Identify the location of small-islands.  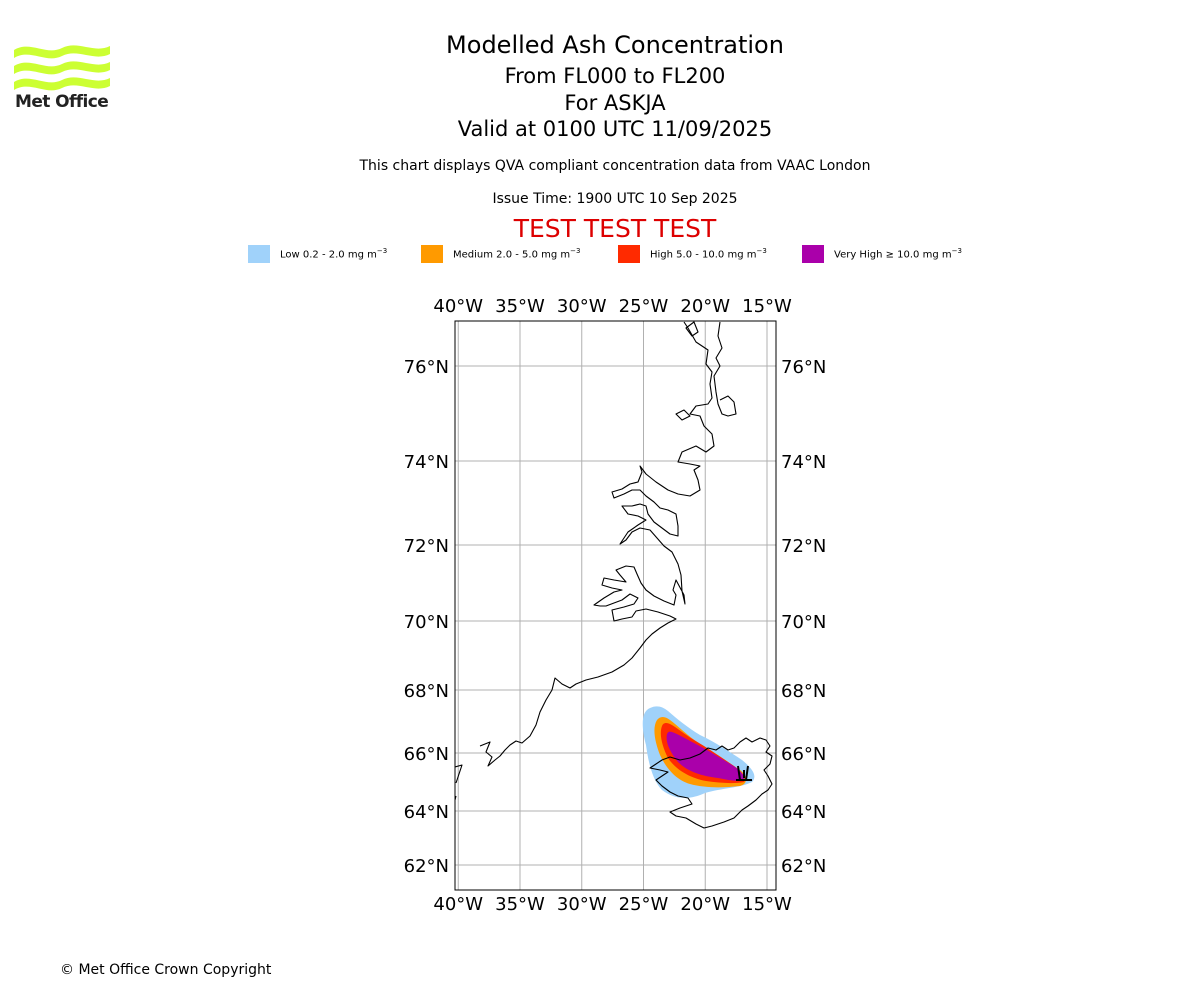
(687, 371).